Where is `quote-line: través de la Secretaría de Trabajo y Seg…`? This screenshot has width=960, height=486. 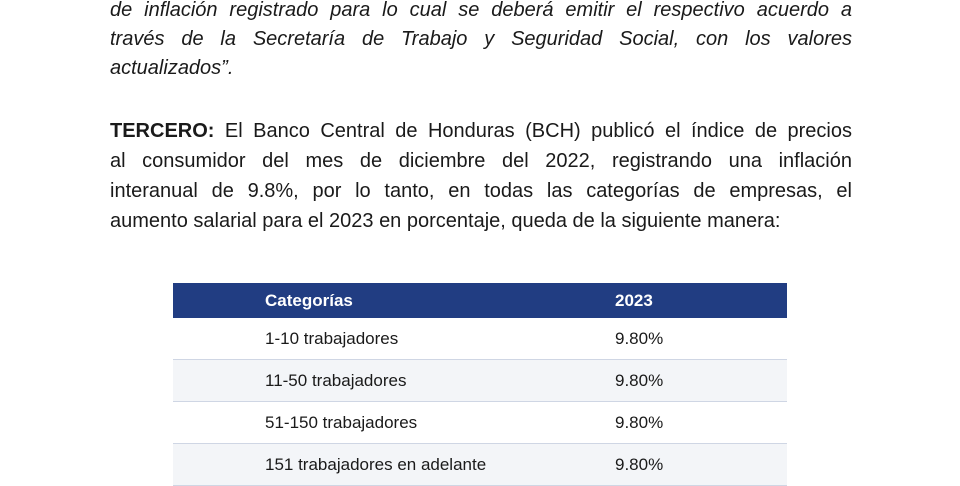
quote-line: través de la Secretaría de Trabajo y Seg… is located at coordinates (481, 39).